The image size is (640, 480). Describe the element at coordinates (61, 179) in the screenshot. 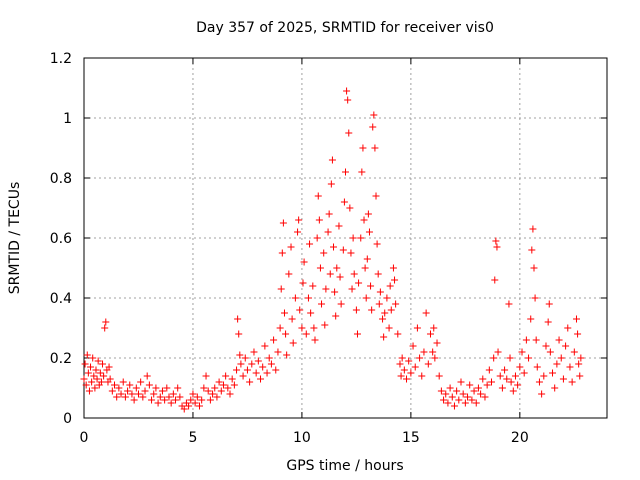

I see `y-tick-label: 0.8` at that location.